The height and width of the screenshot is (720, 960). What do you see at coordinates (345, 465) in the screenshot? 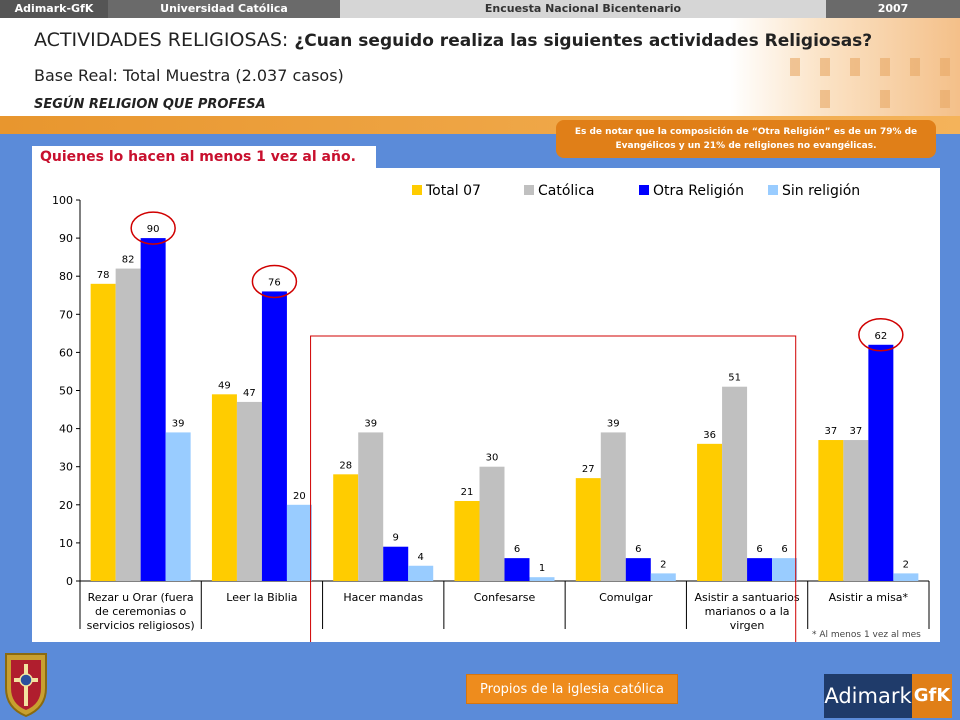
I see `bar-value-label: 28` at bounding box center [345, 465].